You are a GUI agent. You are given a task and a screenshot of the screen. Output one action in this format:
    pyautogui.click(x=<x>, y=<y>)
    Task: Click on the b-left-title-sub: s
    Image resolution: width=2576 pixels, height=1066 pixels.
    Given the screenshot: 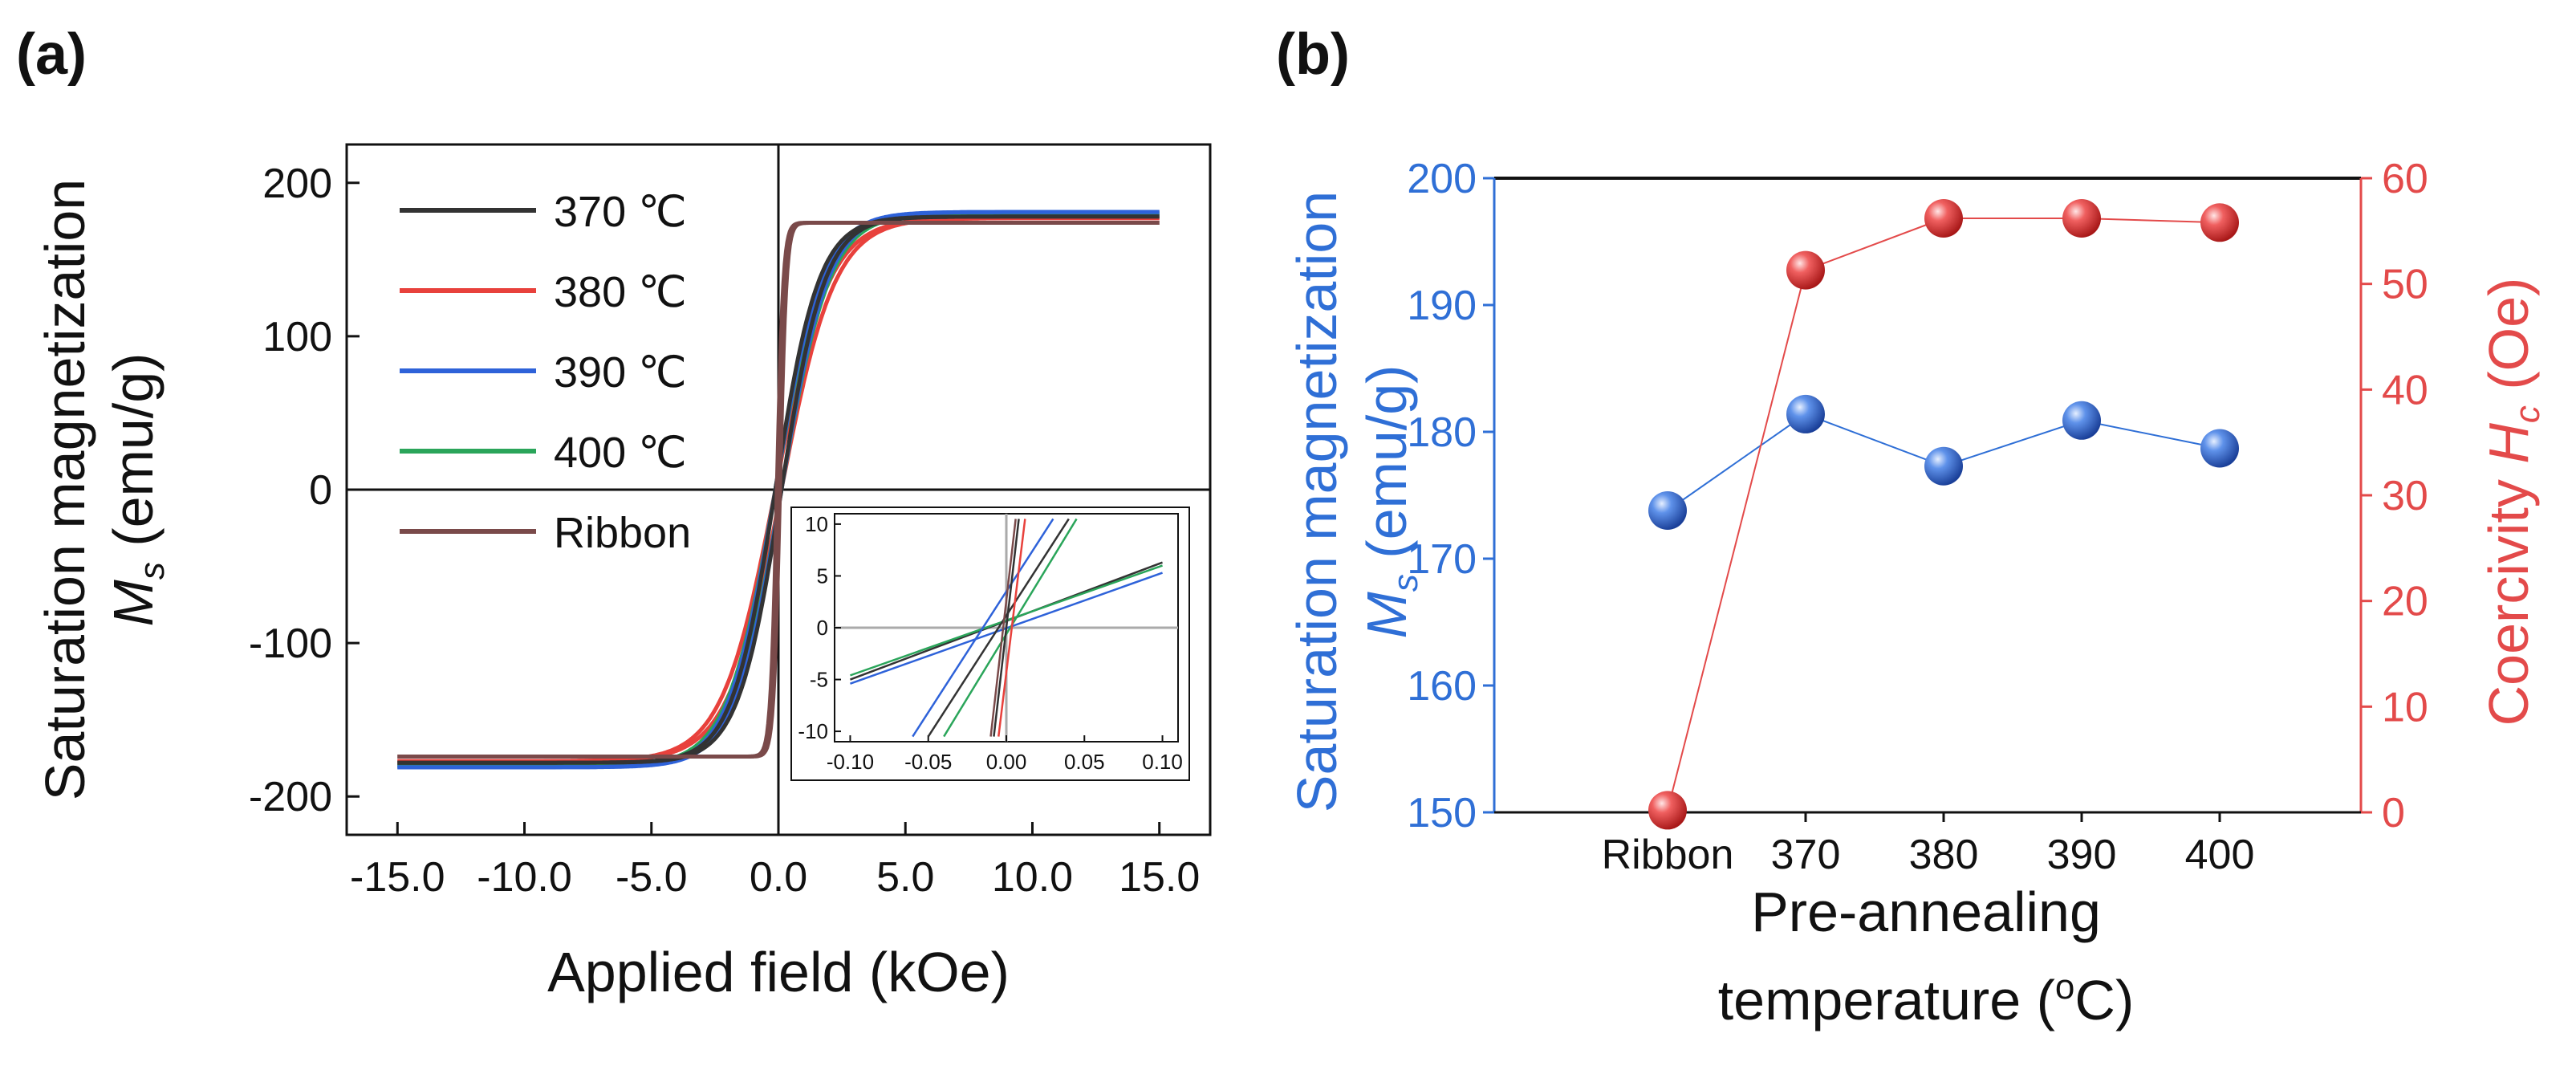 What is the action you would take?
    pyautogui.click(x=1405, y=583)
    